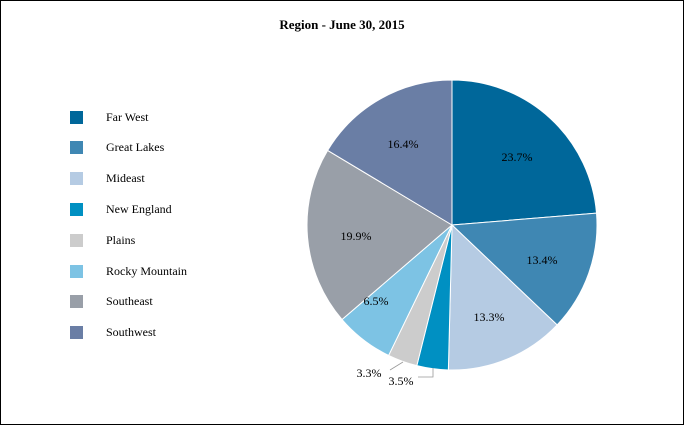 Image resolution: width=684 pixels, height=425 pixels. I want to click on slice-data-label: 13.3%, so click(489, 317).